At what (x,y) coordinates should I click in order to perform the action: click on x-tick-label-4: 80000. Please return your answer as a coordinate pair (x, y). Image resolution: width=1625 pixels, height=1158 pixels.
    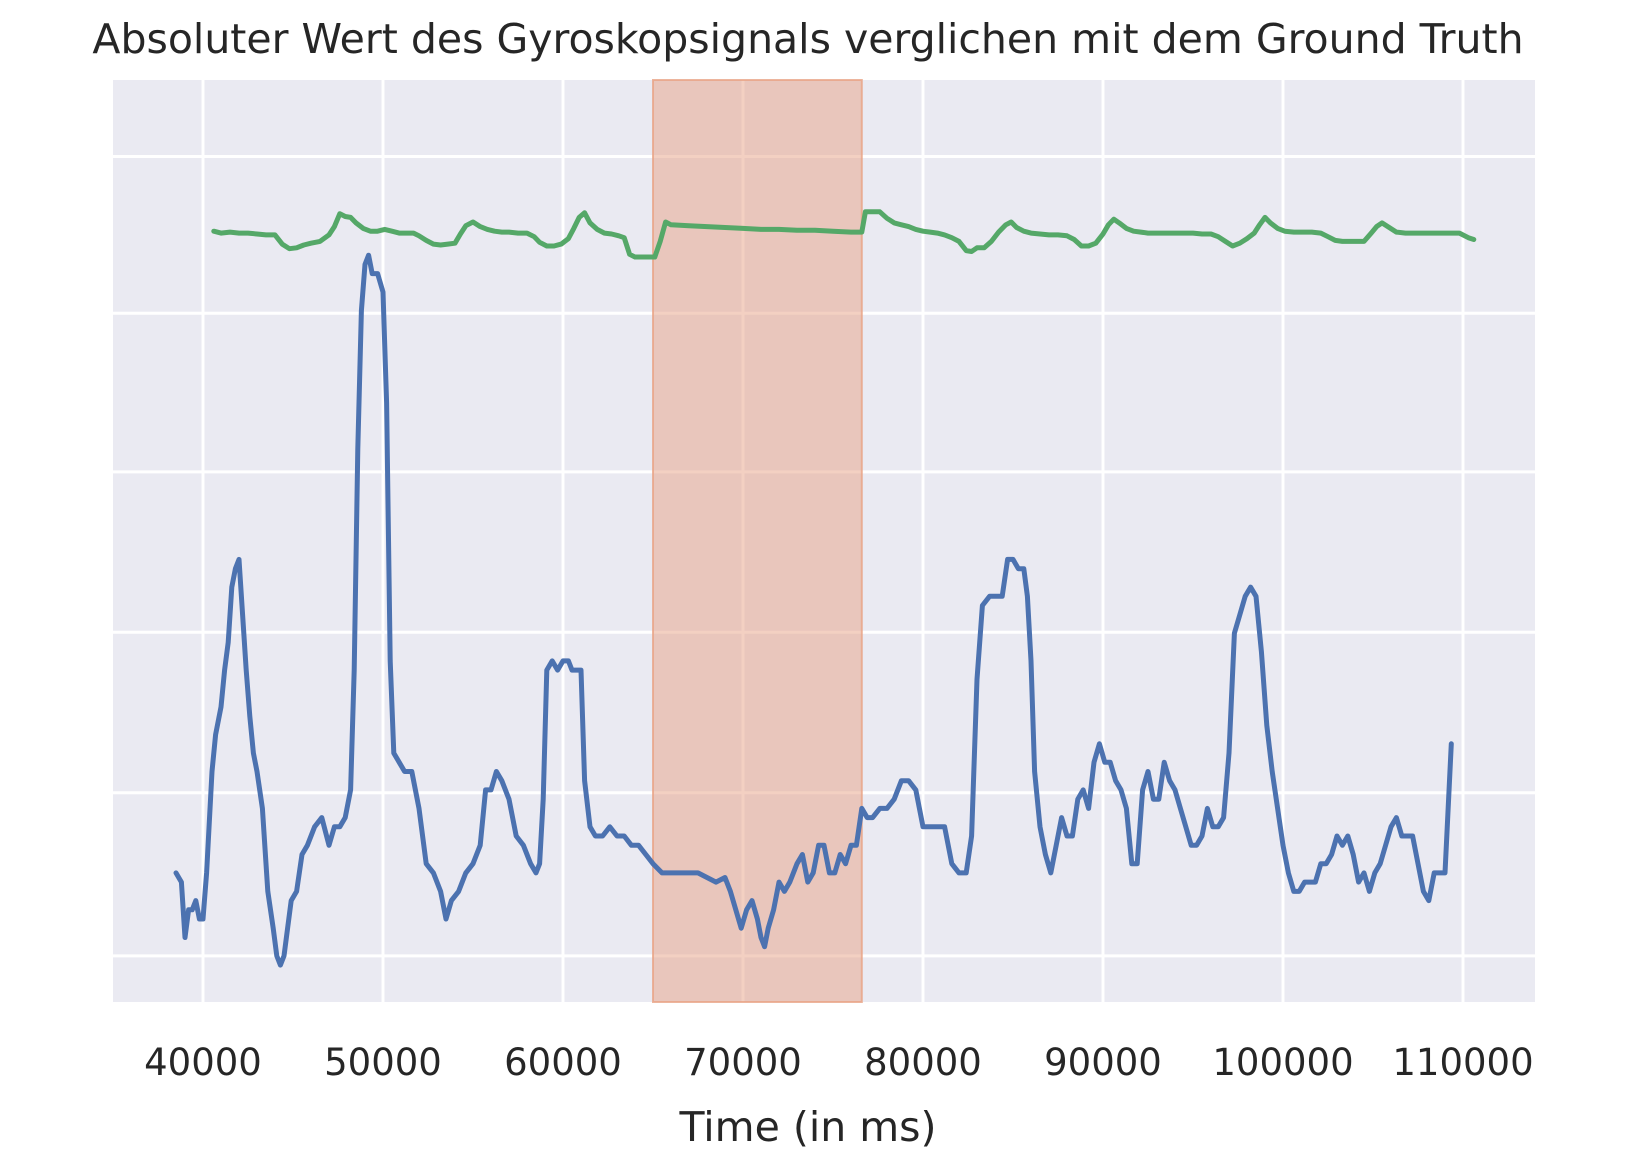
    Looking at the image, I should click on (923, 1062).